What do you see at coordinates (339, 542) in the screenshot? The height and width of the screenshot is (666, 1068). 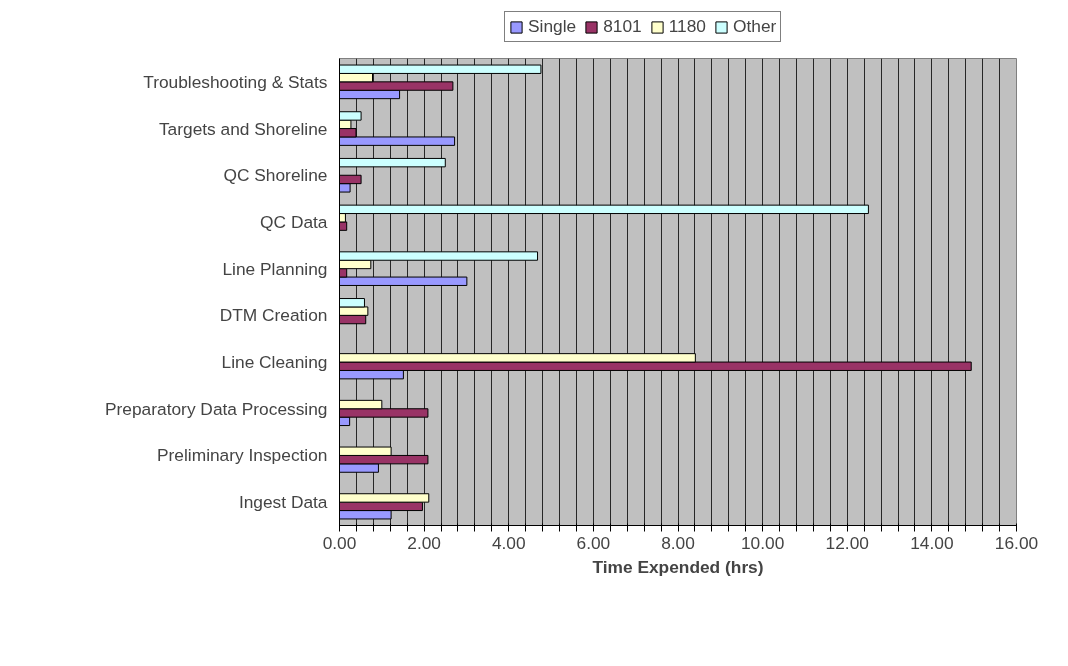 I see `x-tick-label: 0.00` at bounding box center [339, 542].